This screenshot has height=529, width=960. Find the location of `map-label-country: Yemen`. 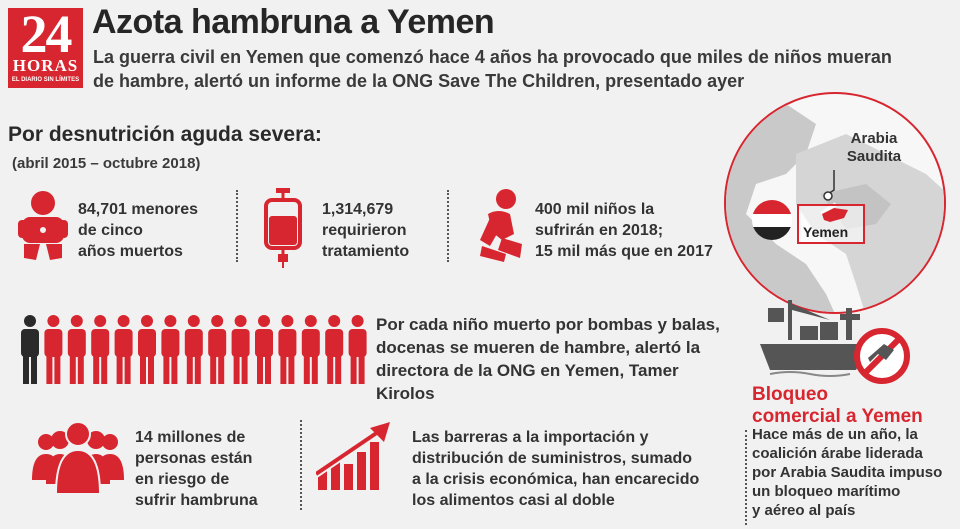

map-label-country: Yemen is located at coordinates (826, 232).